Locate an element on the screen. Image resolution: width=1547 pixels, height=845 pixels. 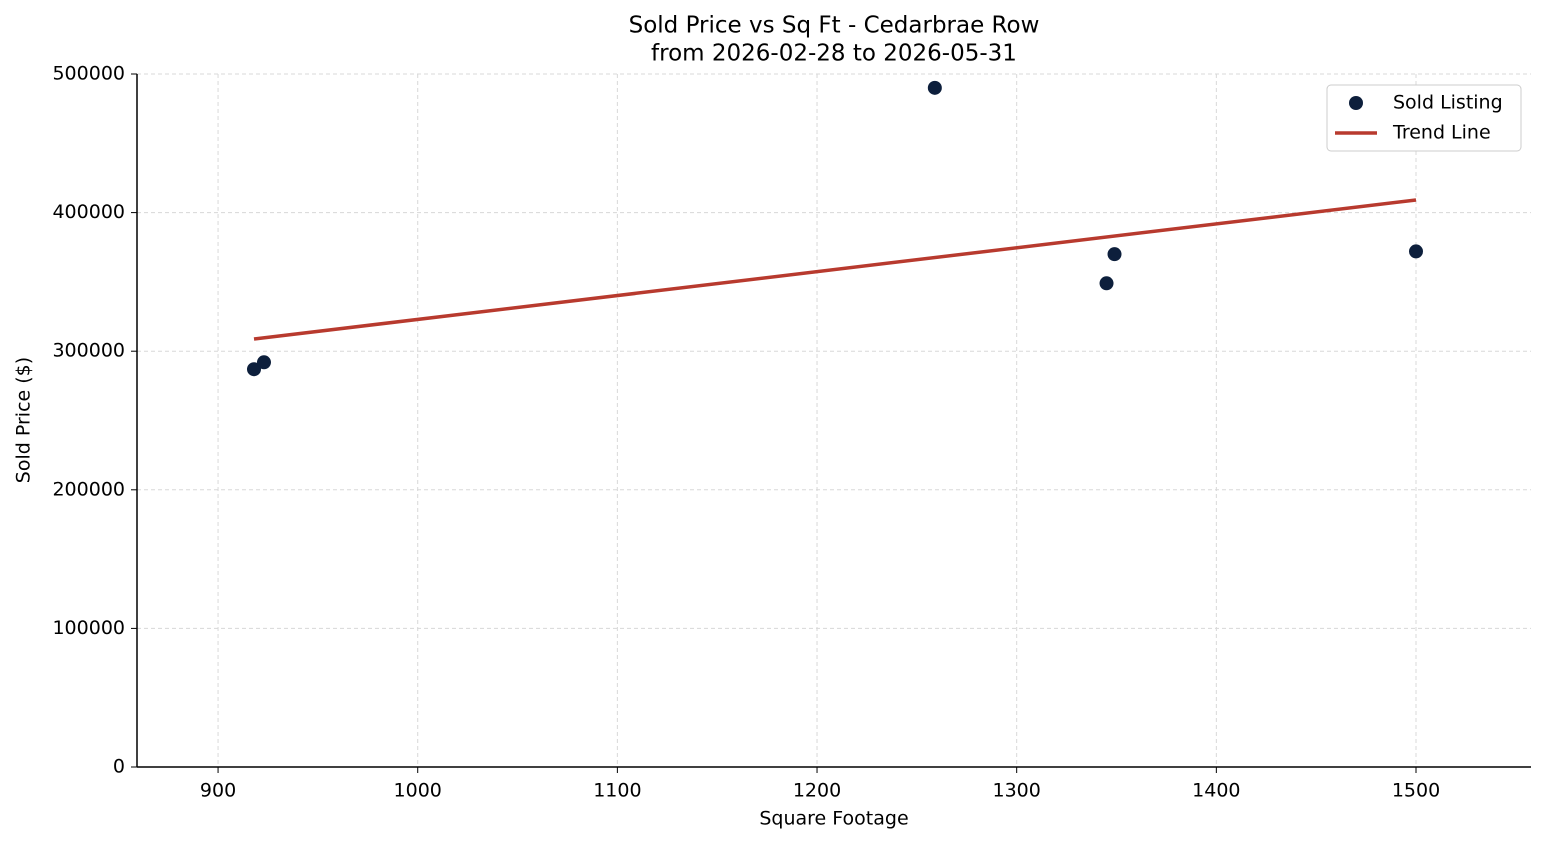
y-tick-label: 300000 is located at coordinates (88, 351).